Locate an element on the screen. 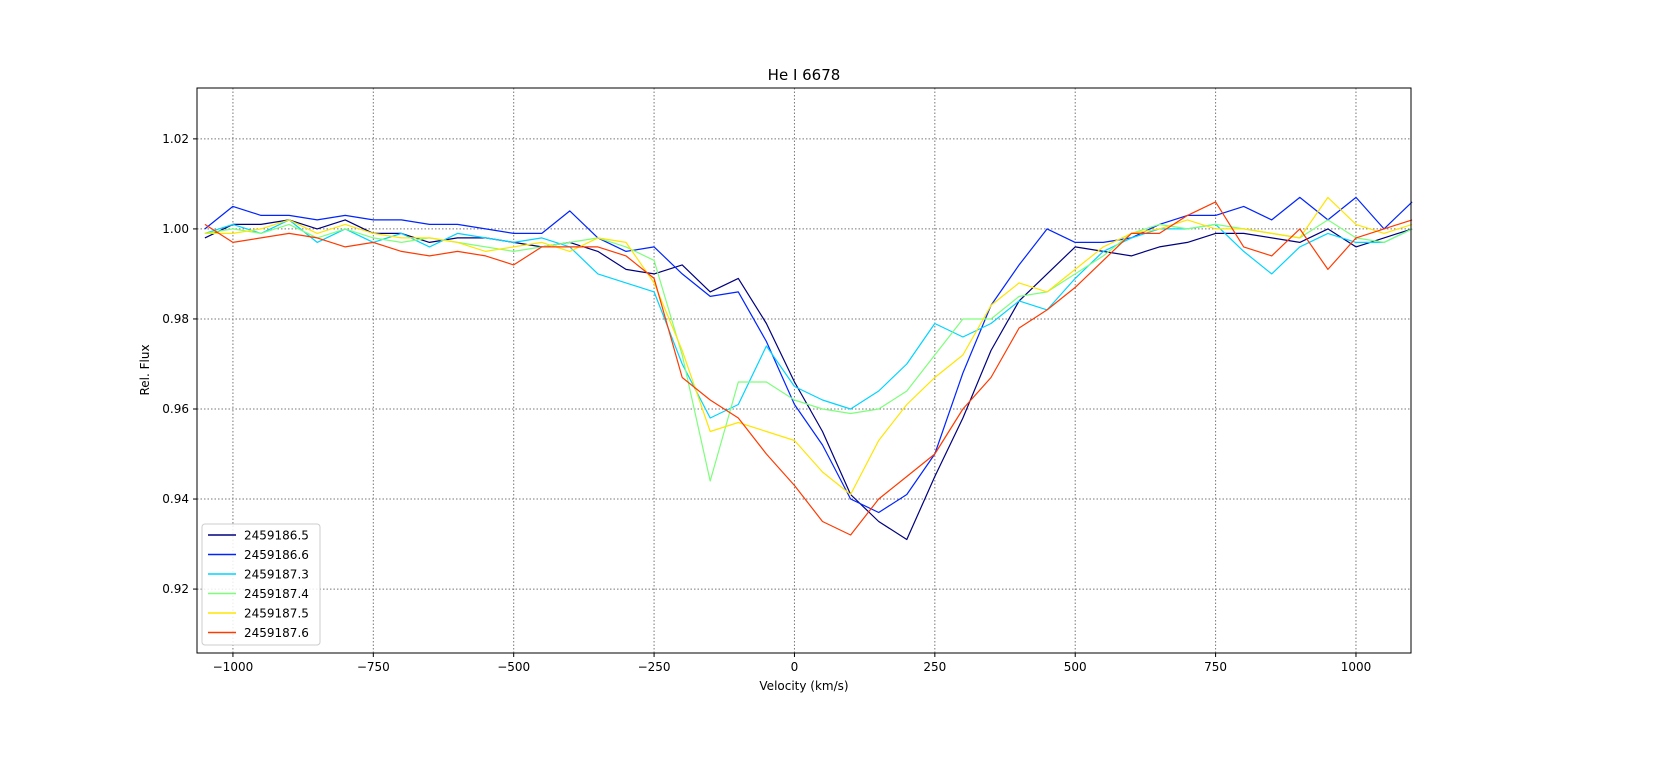  x-tick-label: −1000 is located at coordinates (233, 667).